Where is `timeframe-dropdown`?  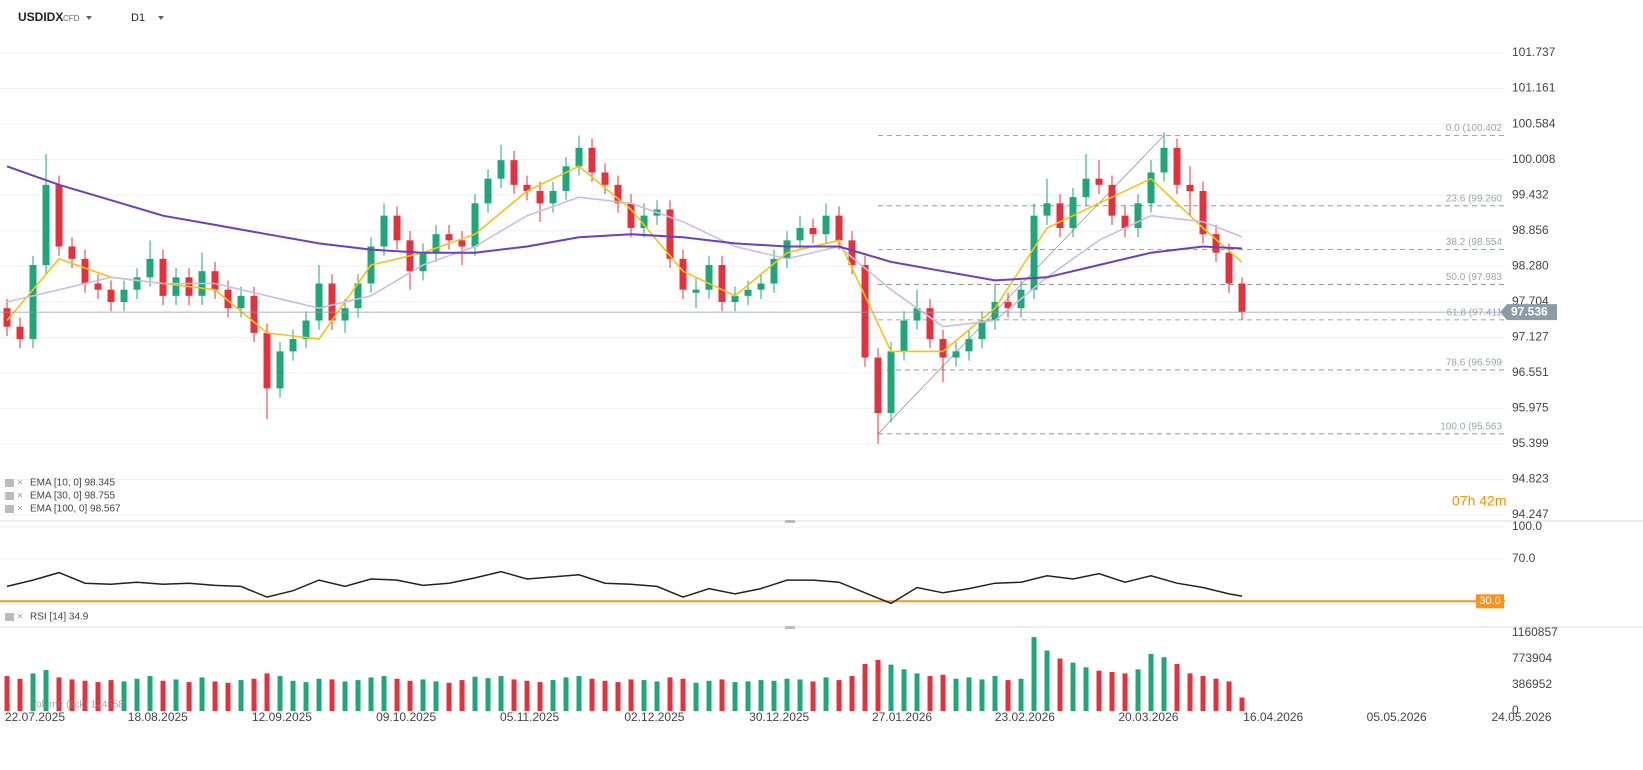
timeframe-dropdown is located at coordinates (161, 18).